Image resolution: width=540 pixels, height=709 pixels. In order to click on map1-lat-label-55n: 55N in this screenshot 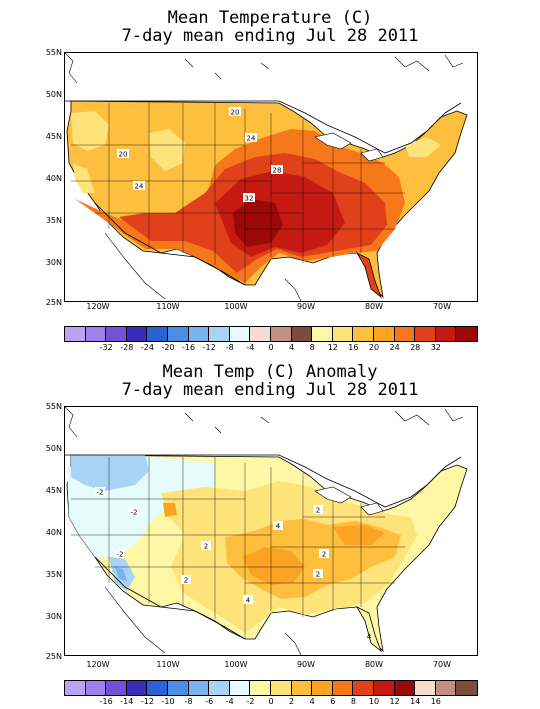, I will do `click(53, 52)`.